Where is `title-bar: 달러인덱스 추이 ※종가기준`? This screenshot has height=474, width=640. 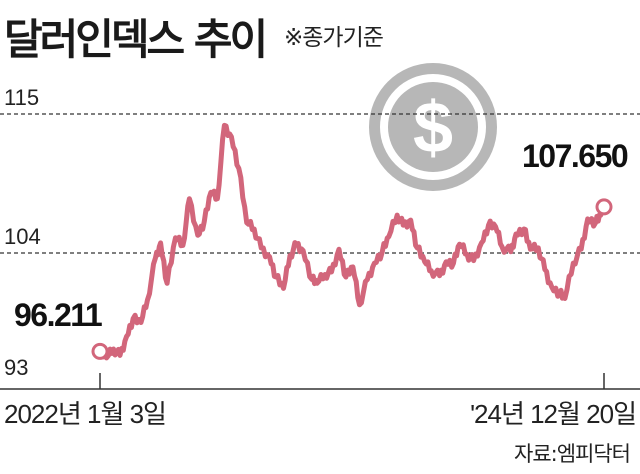 title-bar: 달러인덱스 추이 ※종가기준 is located at coordinates (320, 34).